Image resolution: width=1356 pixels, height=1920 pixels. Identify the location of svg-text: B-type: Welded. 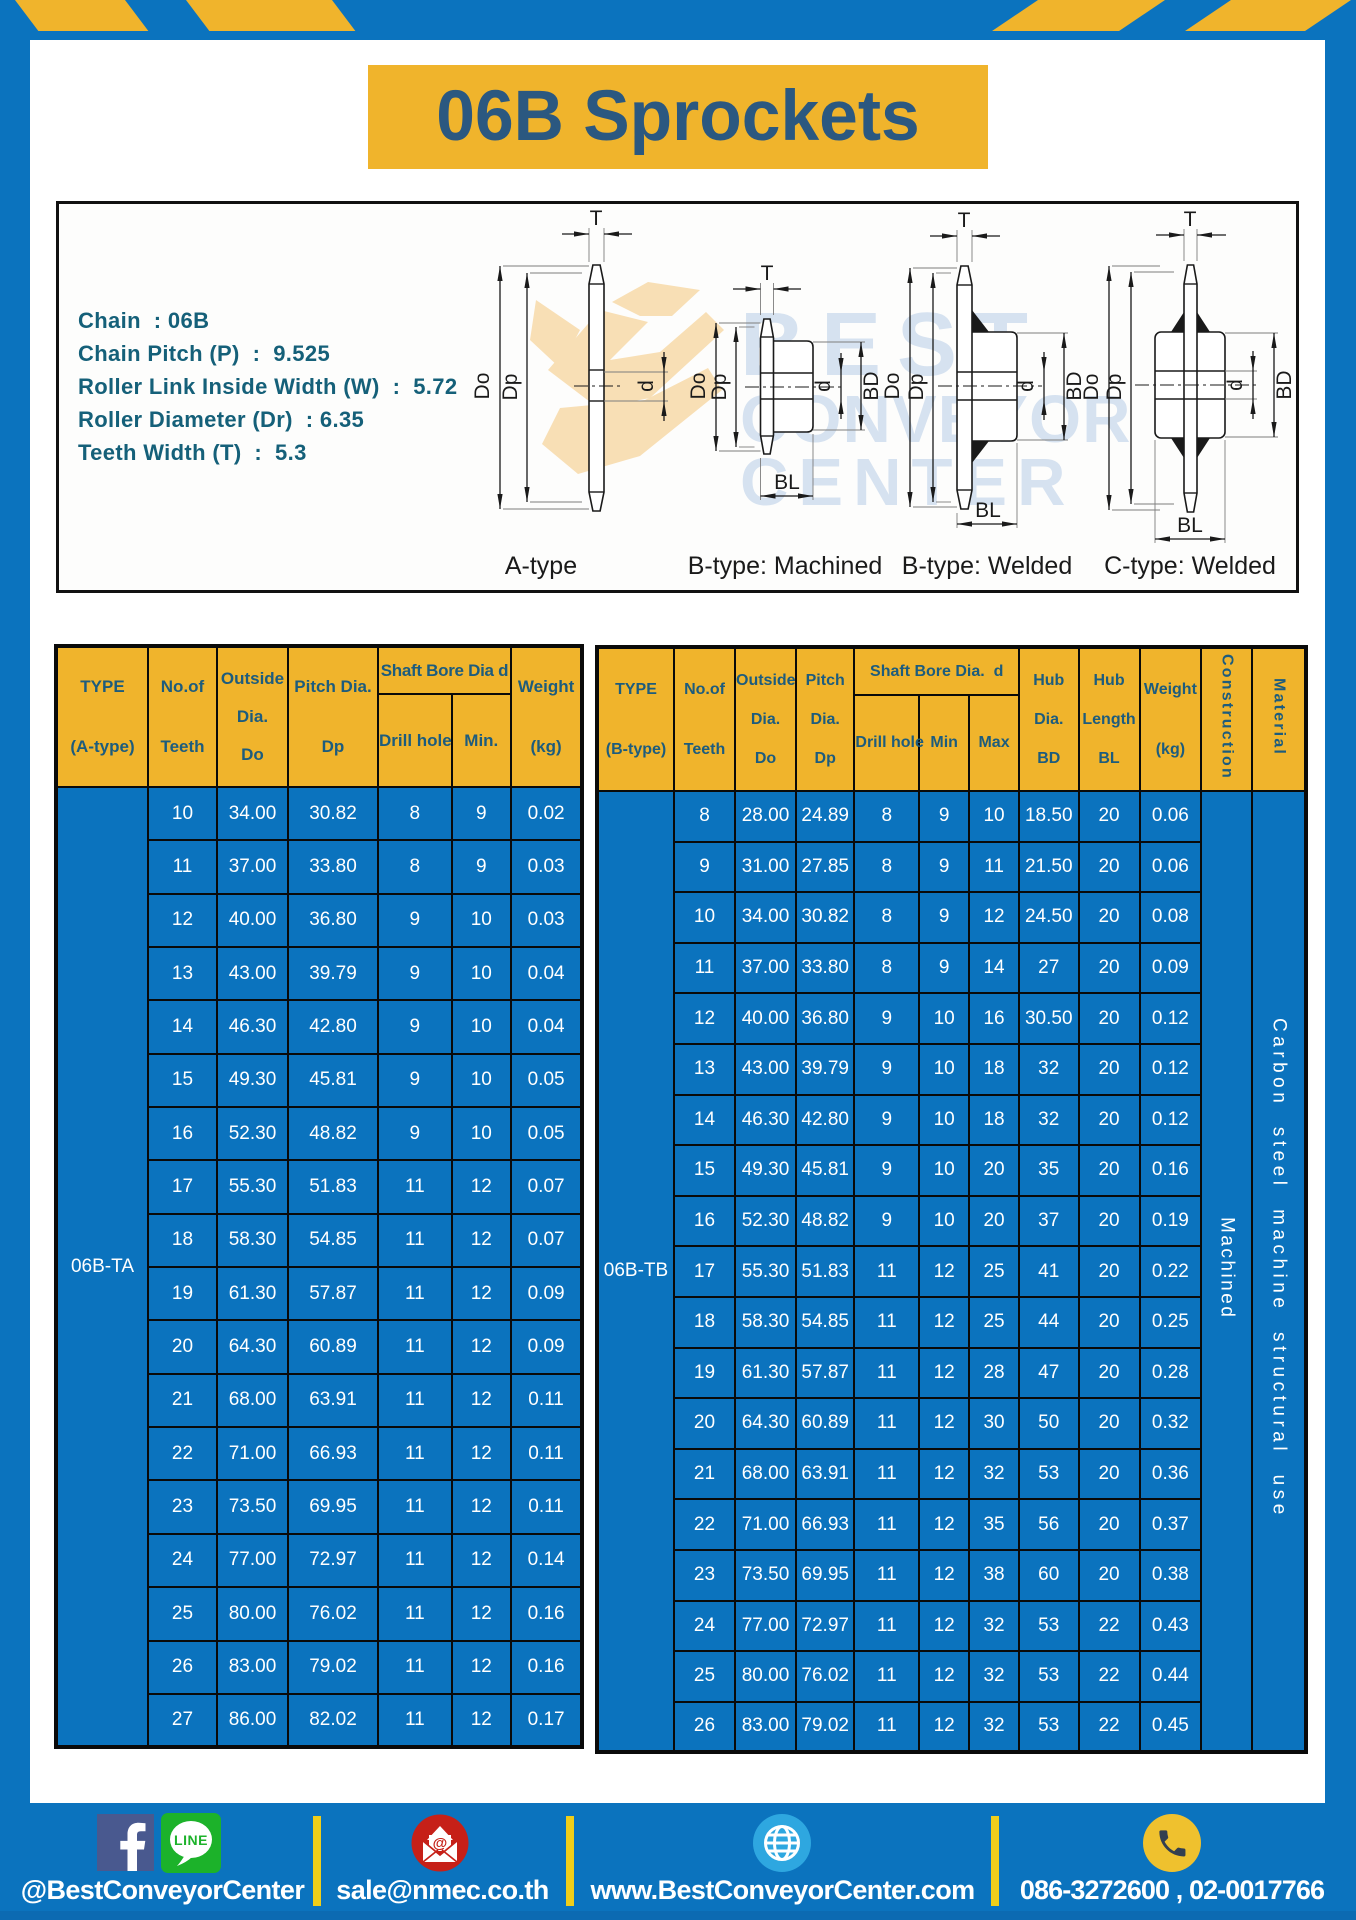
(987, 566).